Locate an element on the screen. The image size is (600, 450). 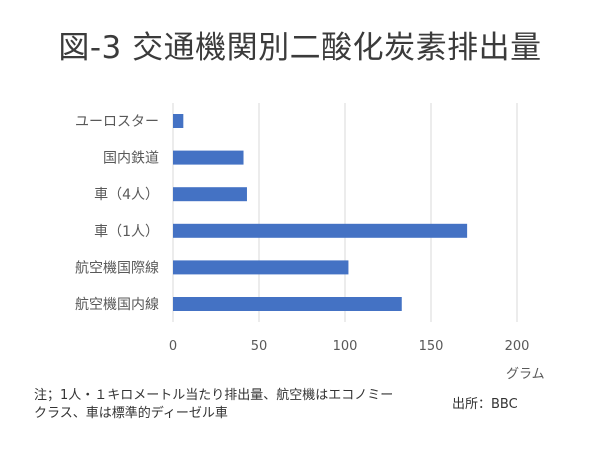
category-label: 航空機国内線 is located at coordinates (117, 305).